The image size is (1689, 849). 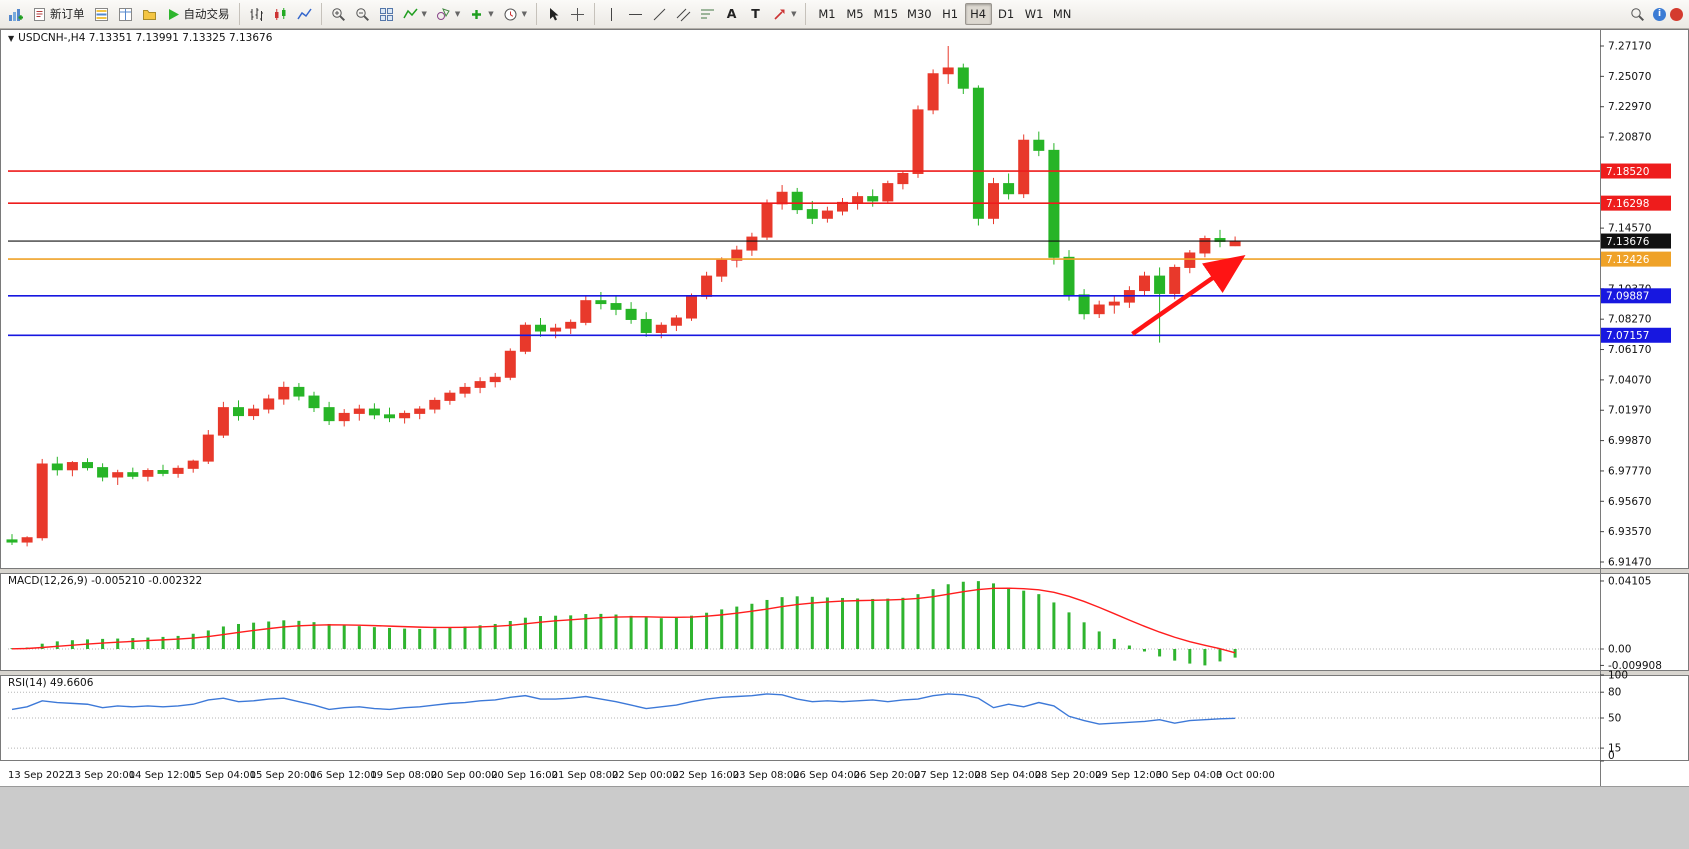 What do you see at coordinates (39, 14) in the screenshot?
I see `new-order-icon` at bounding box center [39, 14].